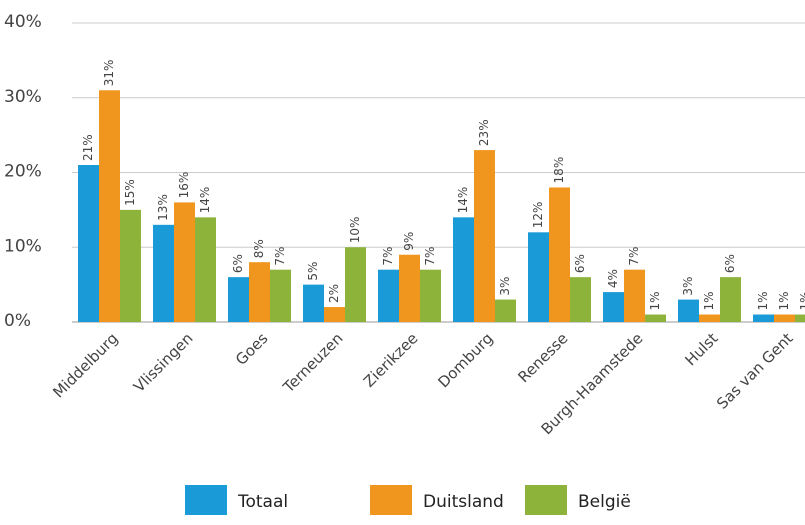 Image resolution: width=805 pixels, height=525 pixels. What do you see at coordinates (23, 22) in the screenshot?
I see `y-tick-label: 40%` at bounding box center [23, 22].